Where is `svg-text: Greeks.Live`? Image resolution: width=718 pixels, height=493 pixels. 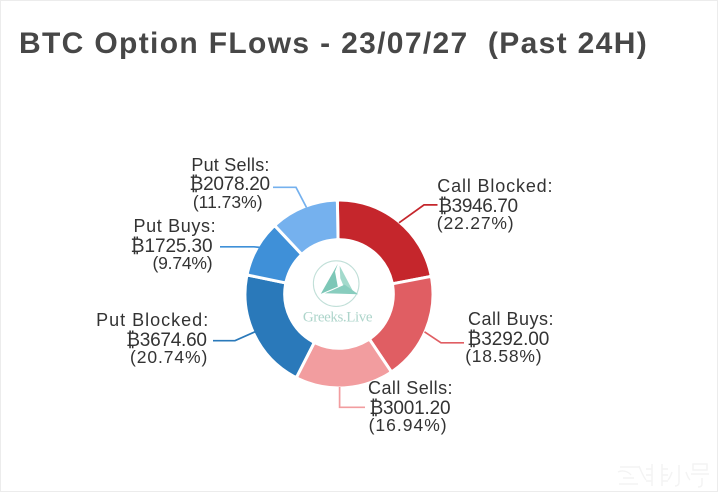 svg-text: Greeks.Live is located at coordinates (338, 317).